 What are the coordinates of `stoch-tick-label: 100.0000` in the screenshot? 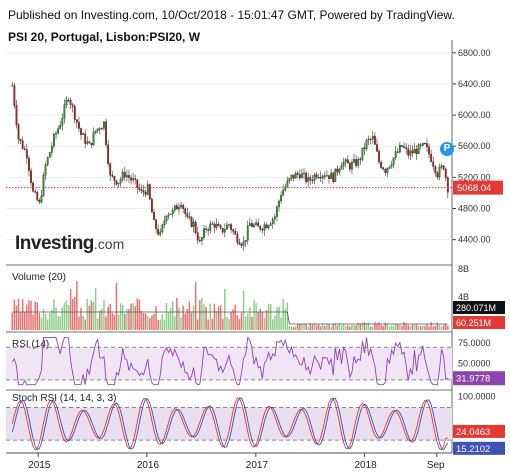 It's located at (477, 396).